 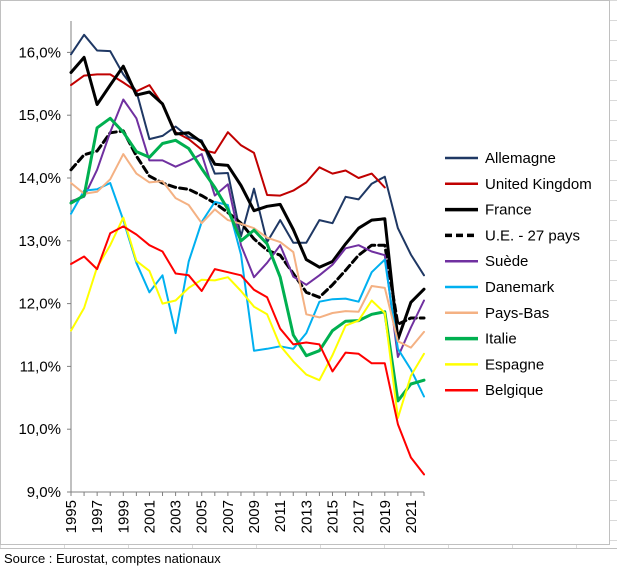 I want to click on x-tick-label: 2009, so click(x=254, y=516).